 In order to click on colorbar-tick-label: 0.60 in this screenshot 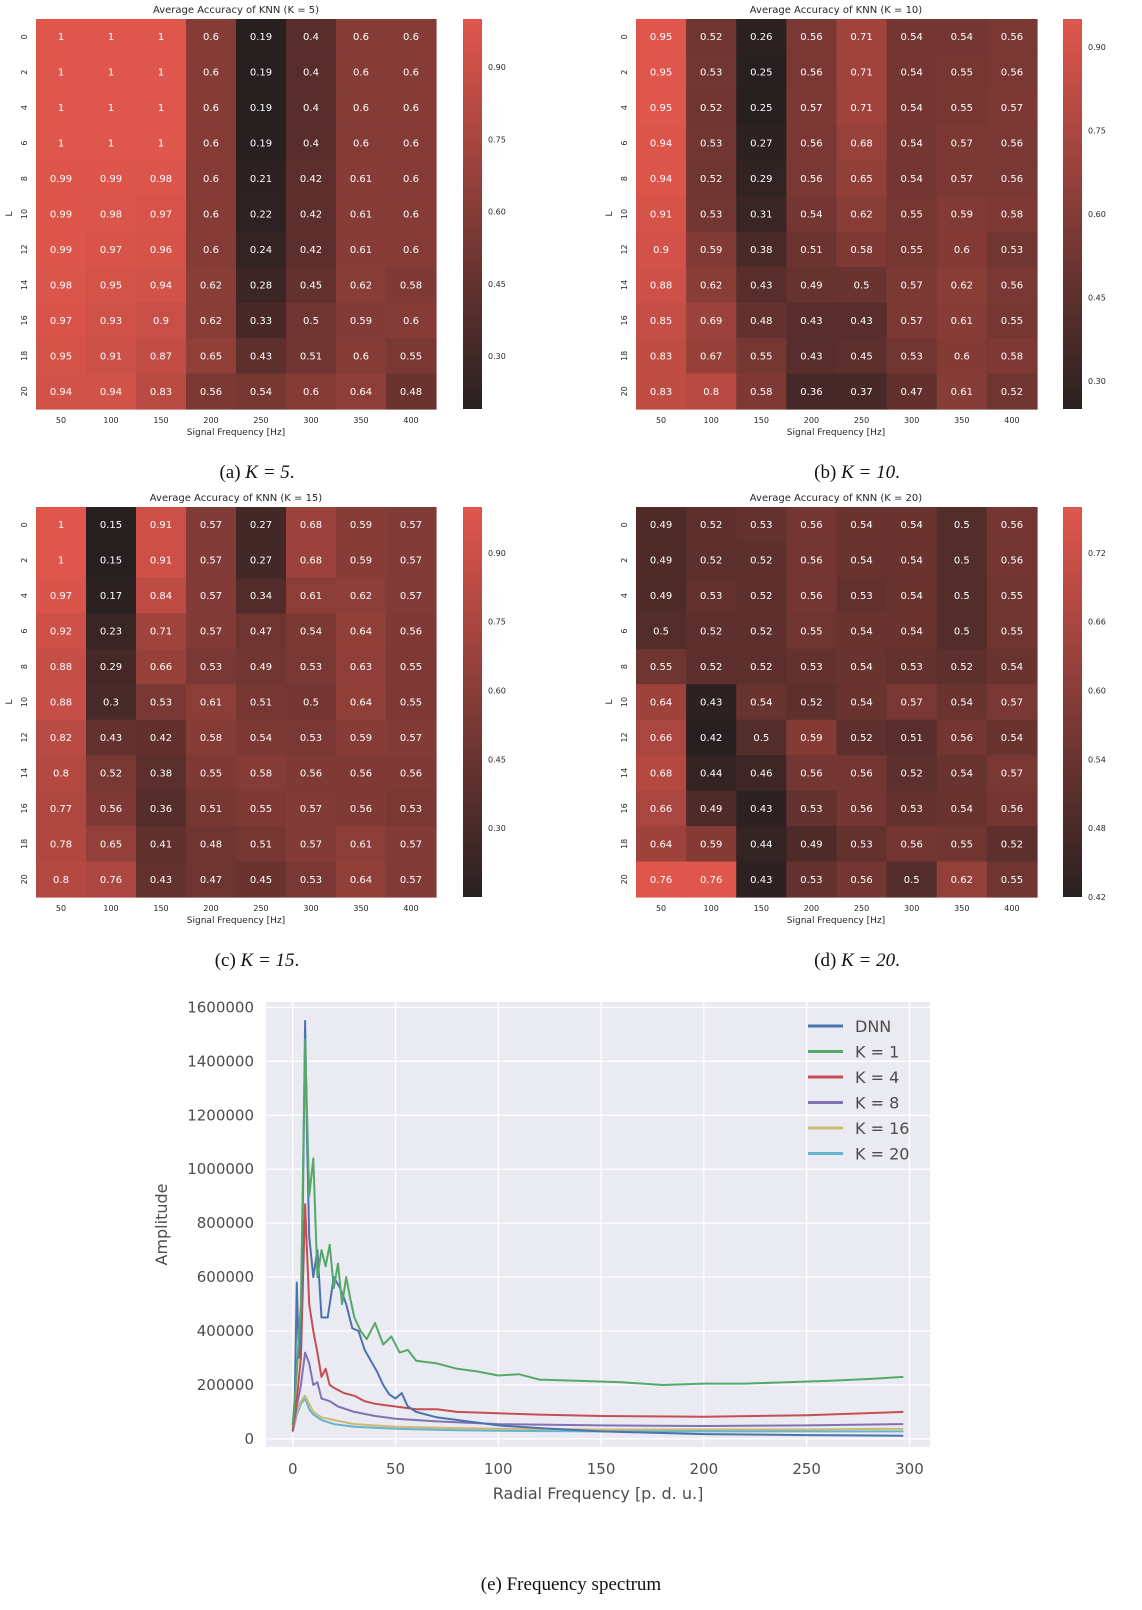, I will do `click(497, 212)`.